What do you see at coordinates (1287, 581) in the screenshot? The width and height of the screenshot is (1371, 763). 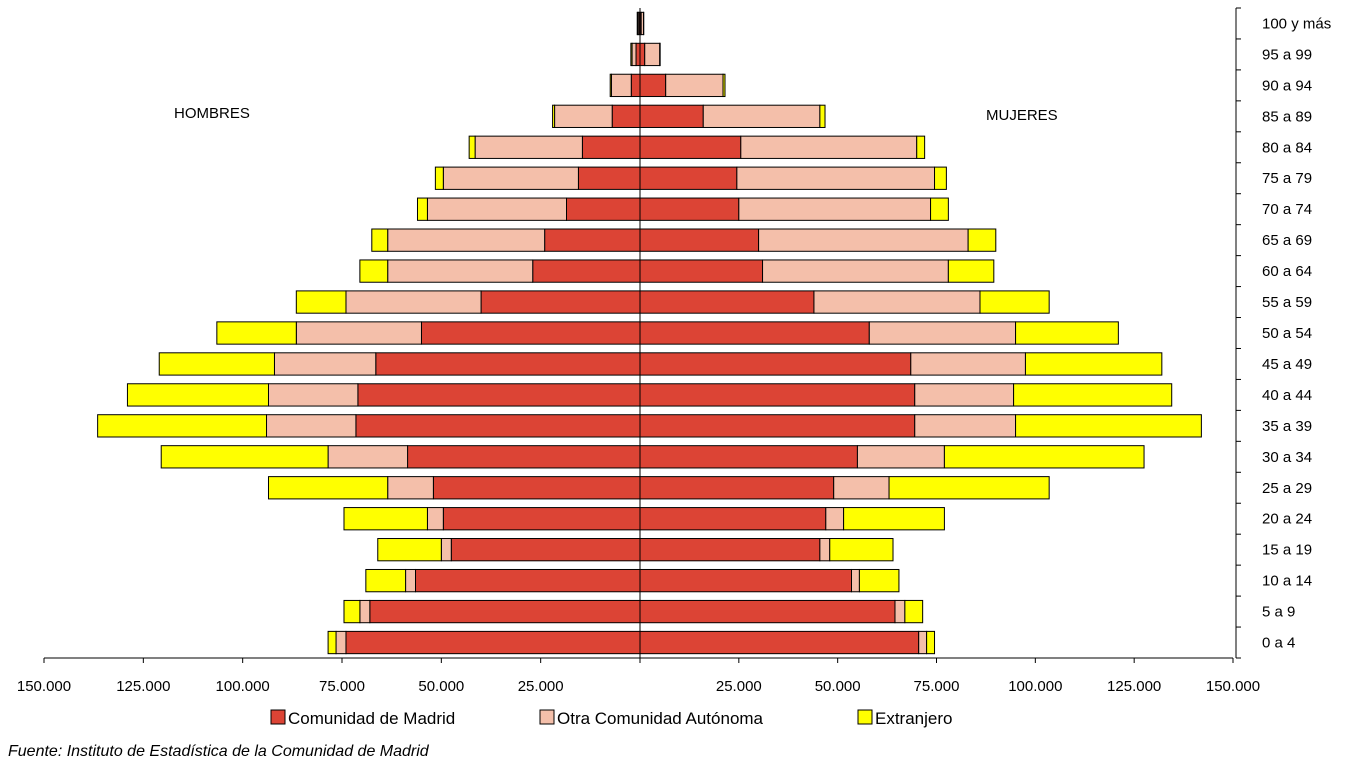 I see `age-group-label: 10 a 14` at bounding box center [1287, 581].